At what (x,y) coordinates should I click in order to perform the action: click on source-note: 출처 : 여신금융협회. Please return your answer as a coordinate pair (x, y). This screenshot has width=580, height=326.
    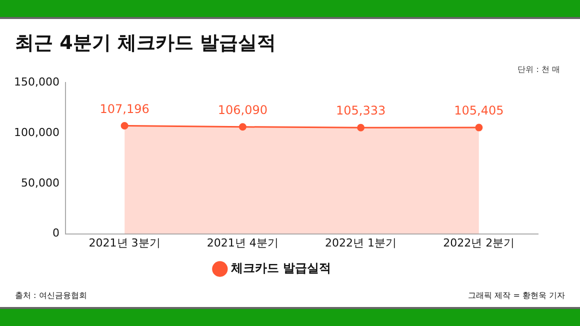
    Looking at the image, I should click on (51, 295).